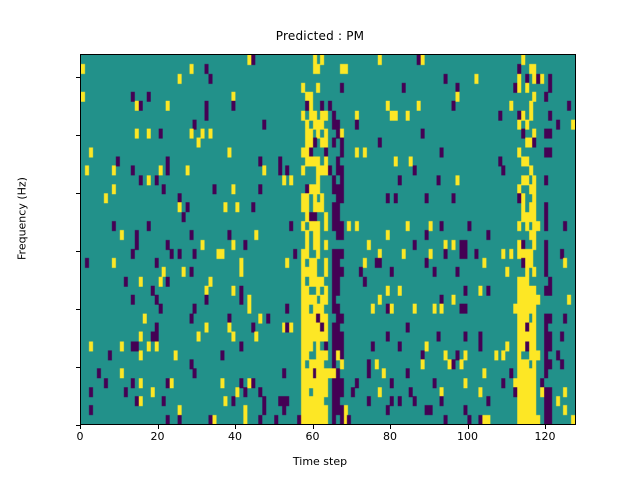 This screenshot has height=480, width=640. I want to click on x-tick-label: 0, so click(80, 436).